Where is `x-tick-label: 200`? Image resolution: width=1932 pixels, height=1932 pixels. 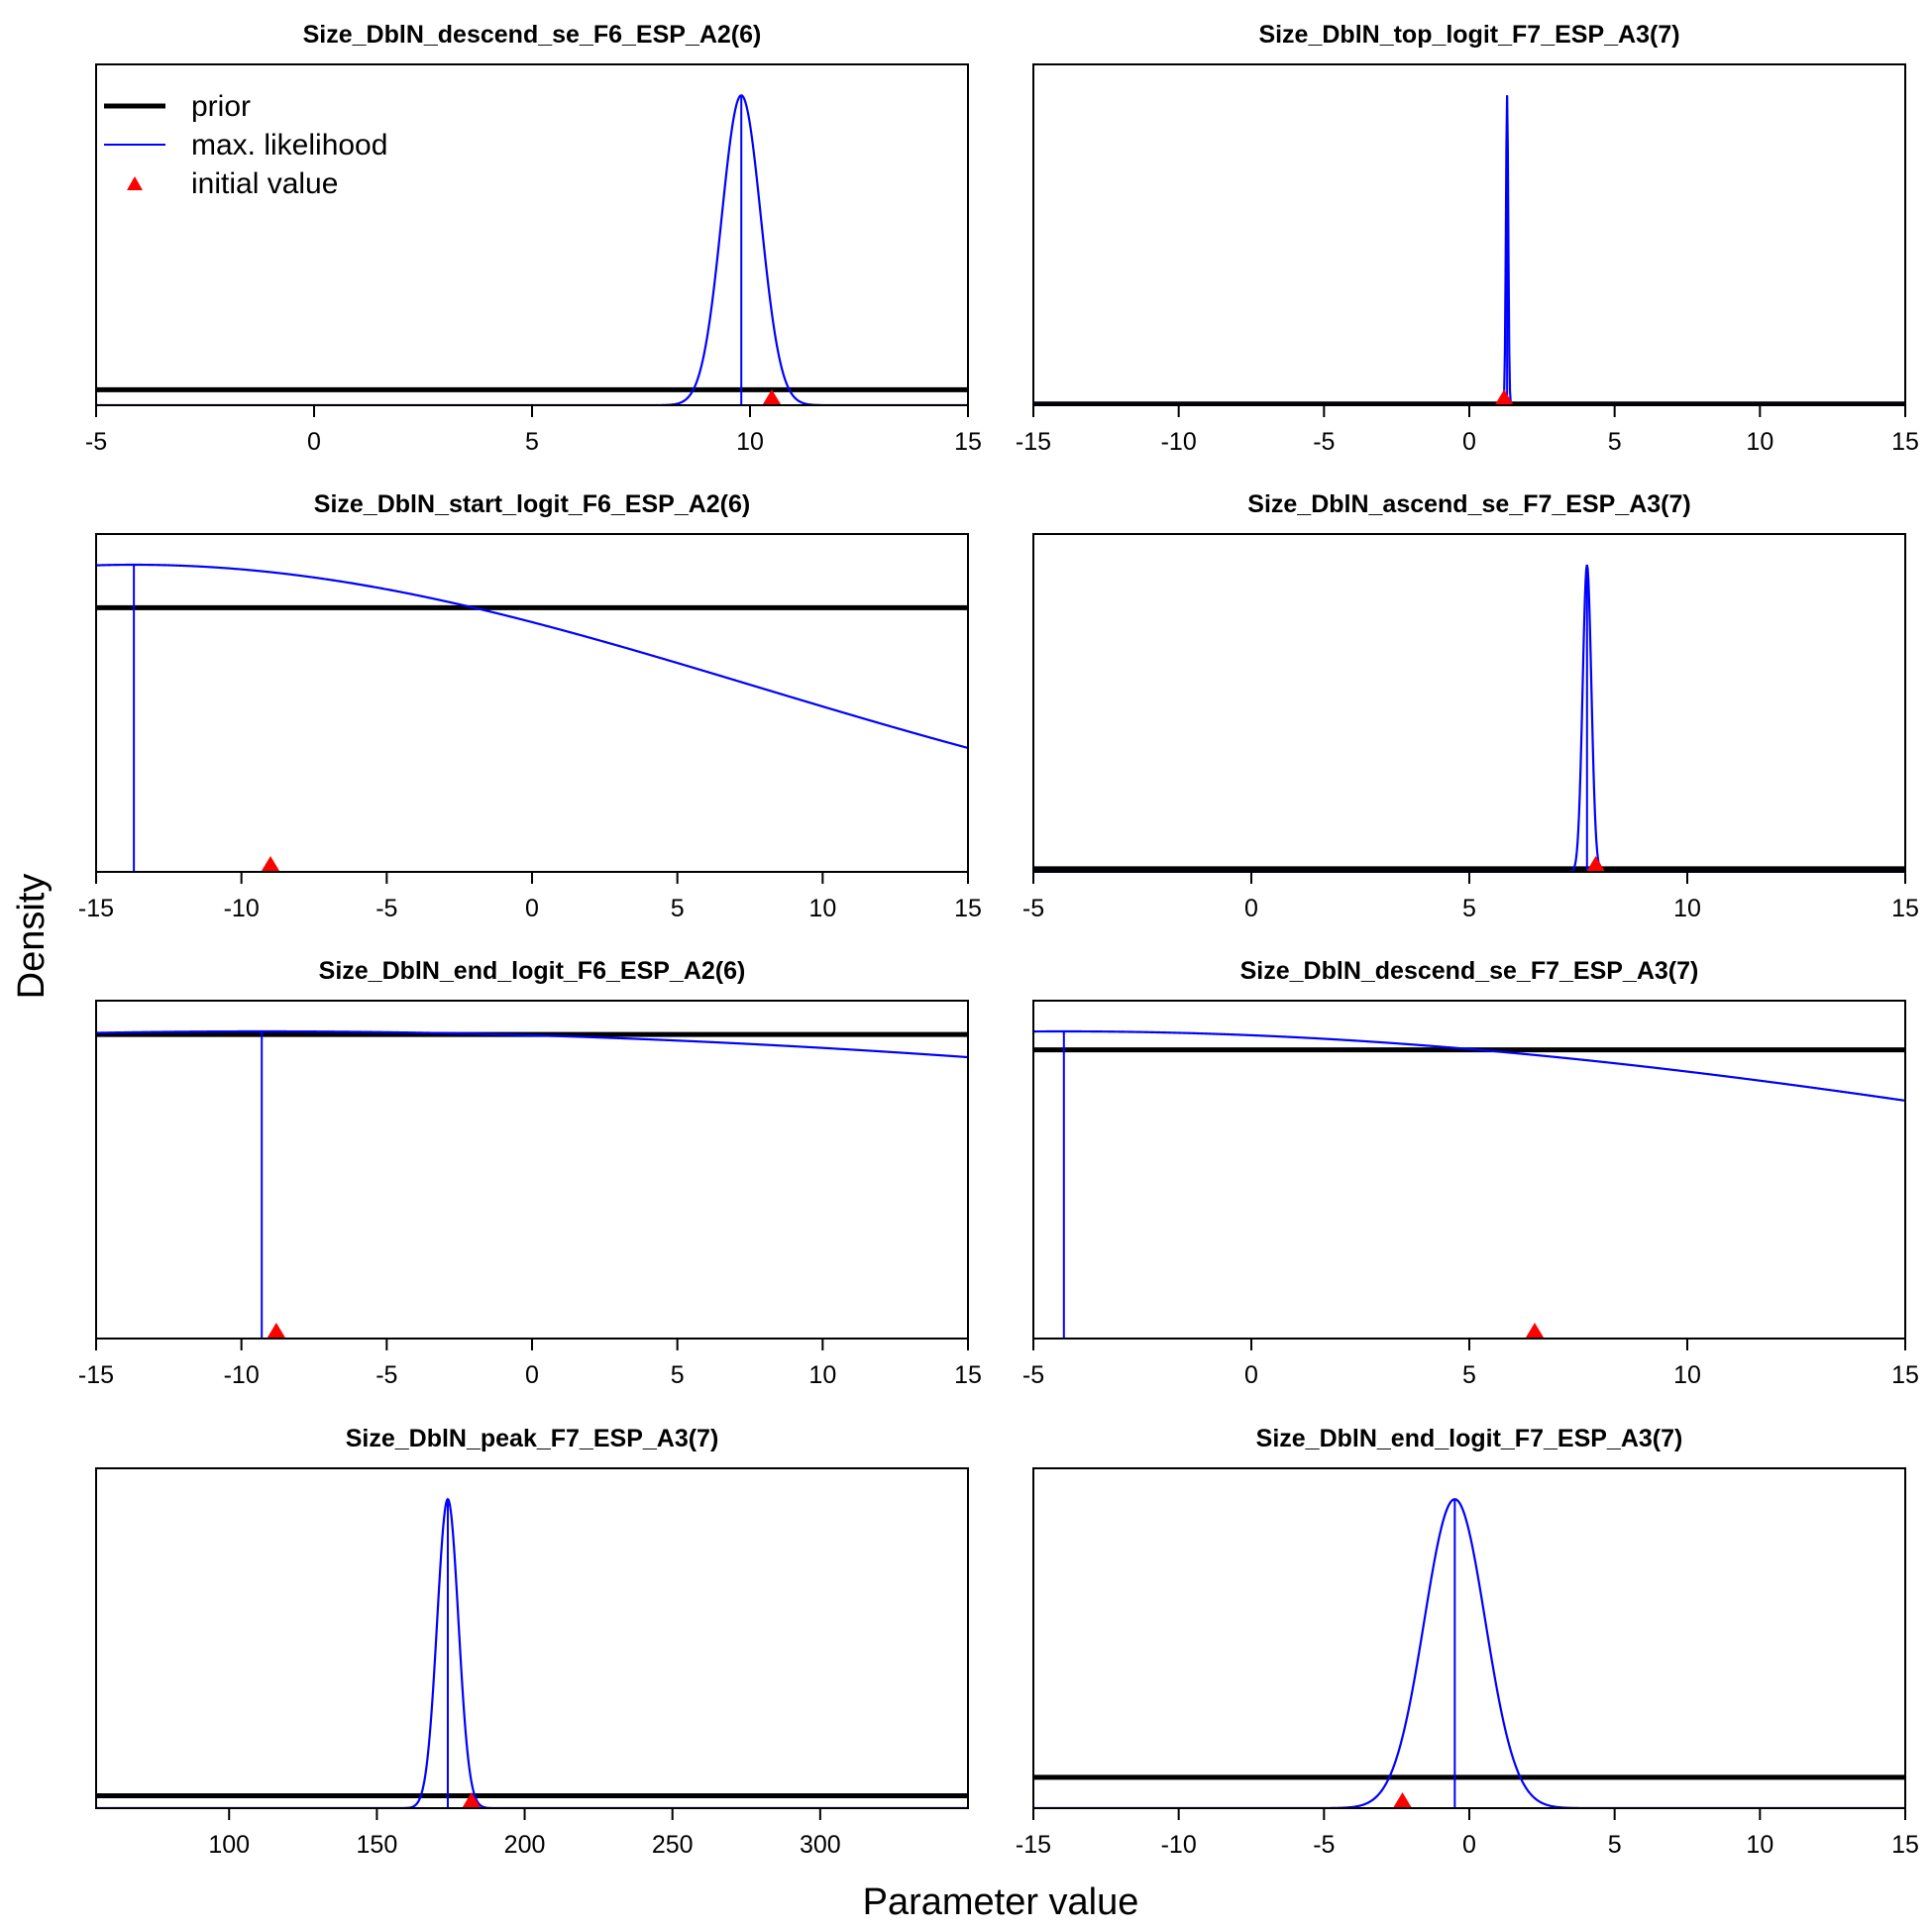 x-tick-label: 200 is located at coordinates (525, 1845).